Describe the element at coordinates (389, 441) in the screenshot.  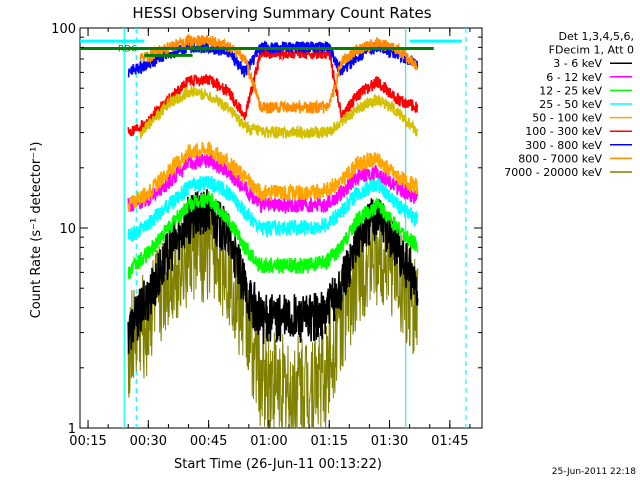
I see `x-tick-label-5: 01:30` at that location.